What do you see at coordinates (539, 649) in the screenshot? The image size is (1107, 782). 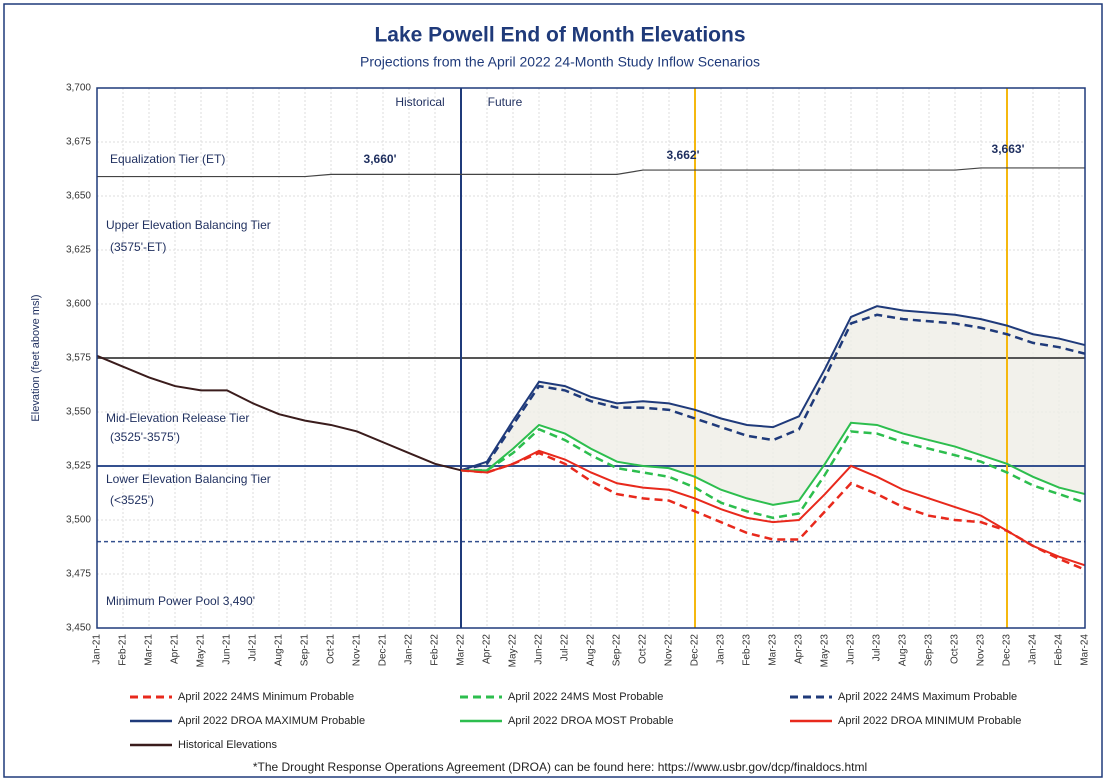 I see `x-tick-label: Jun-22` at bounding box center [539, 649].